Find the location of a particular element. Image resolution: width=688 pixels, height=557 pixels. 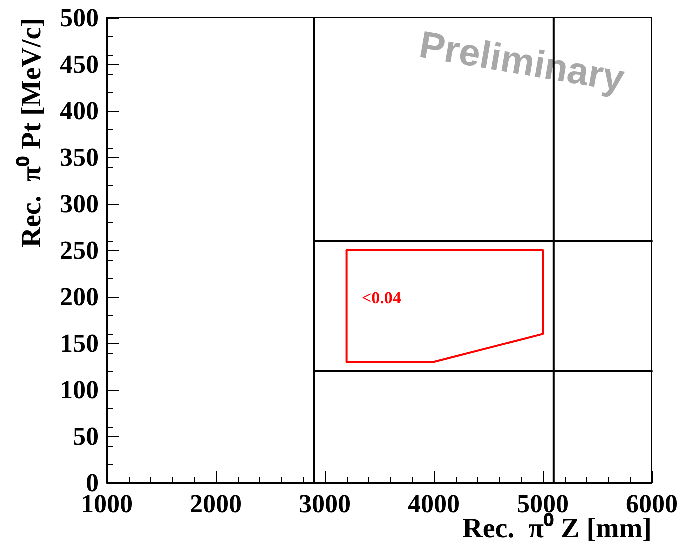

x-tick-label: 3000 is located at coordinates (325, 504).